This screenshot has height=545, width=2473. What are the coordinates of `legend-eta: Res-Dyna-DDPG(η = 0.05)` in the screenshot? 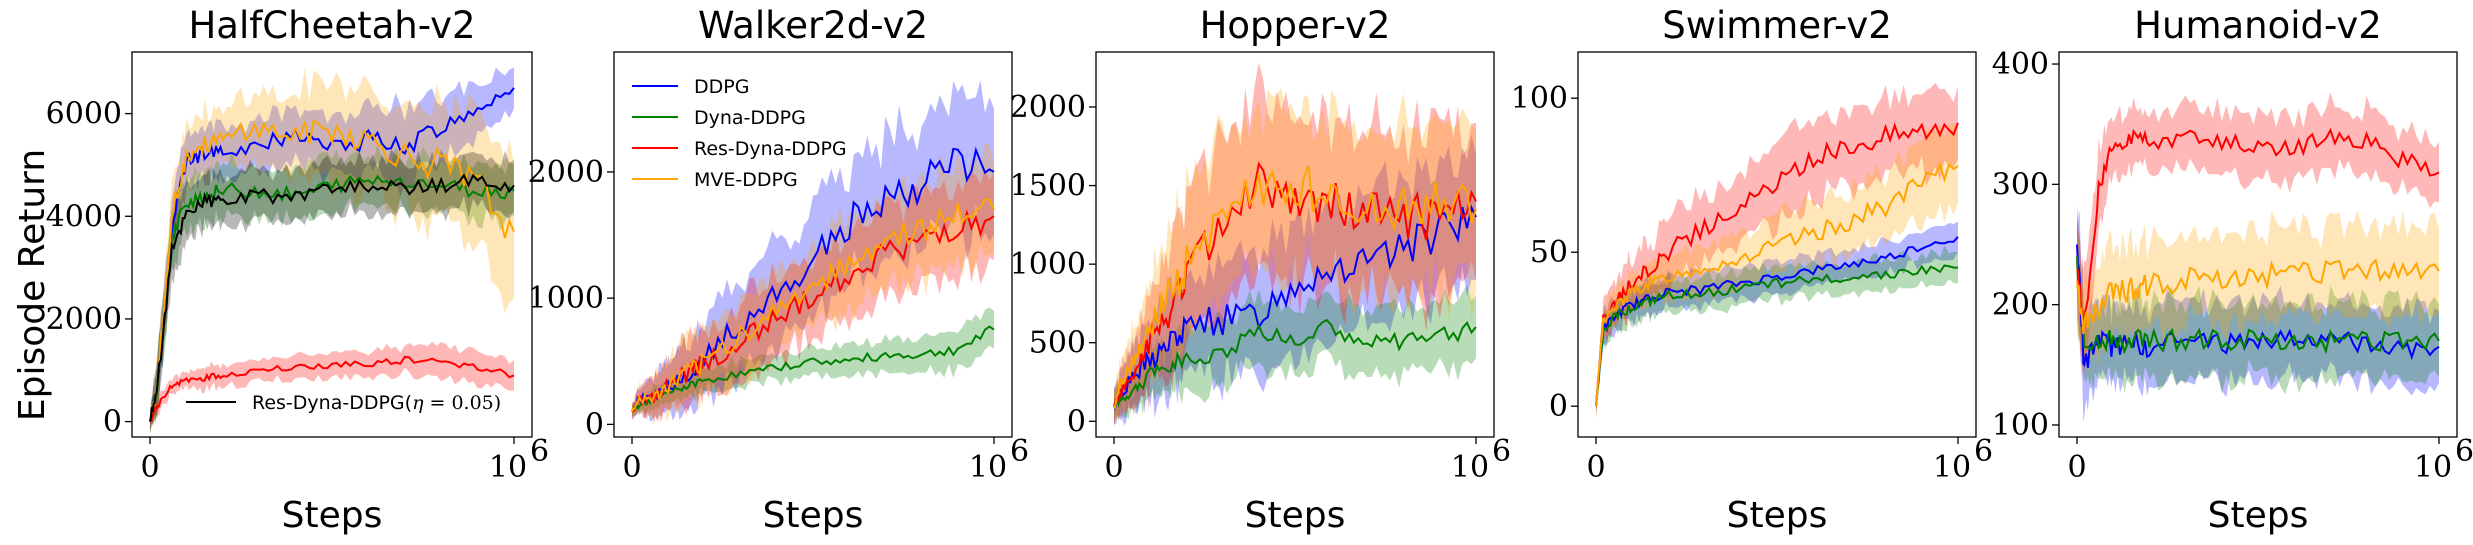 It's located at (343, 403).